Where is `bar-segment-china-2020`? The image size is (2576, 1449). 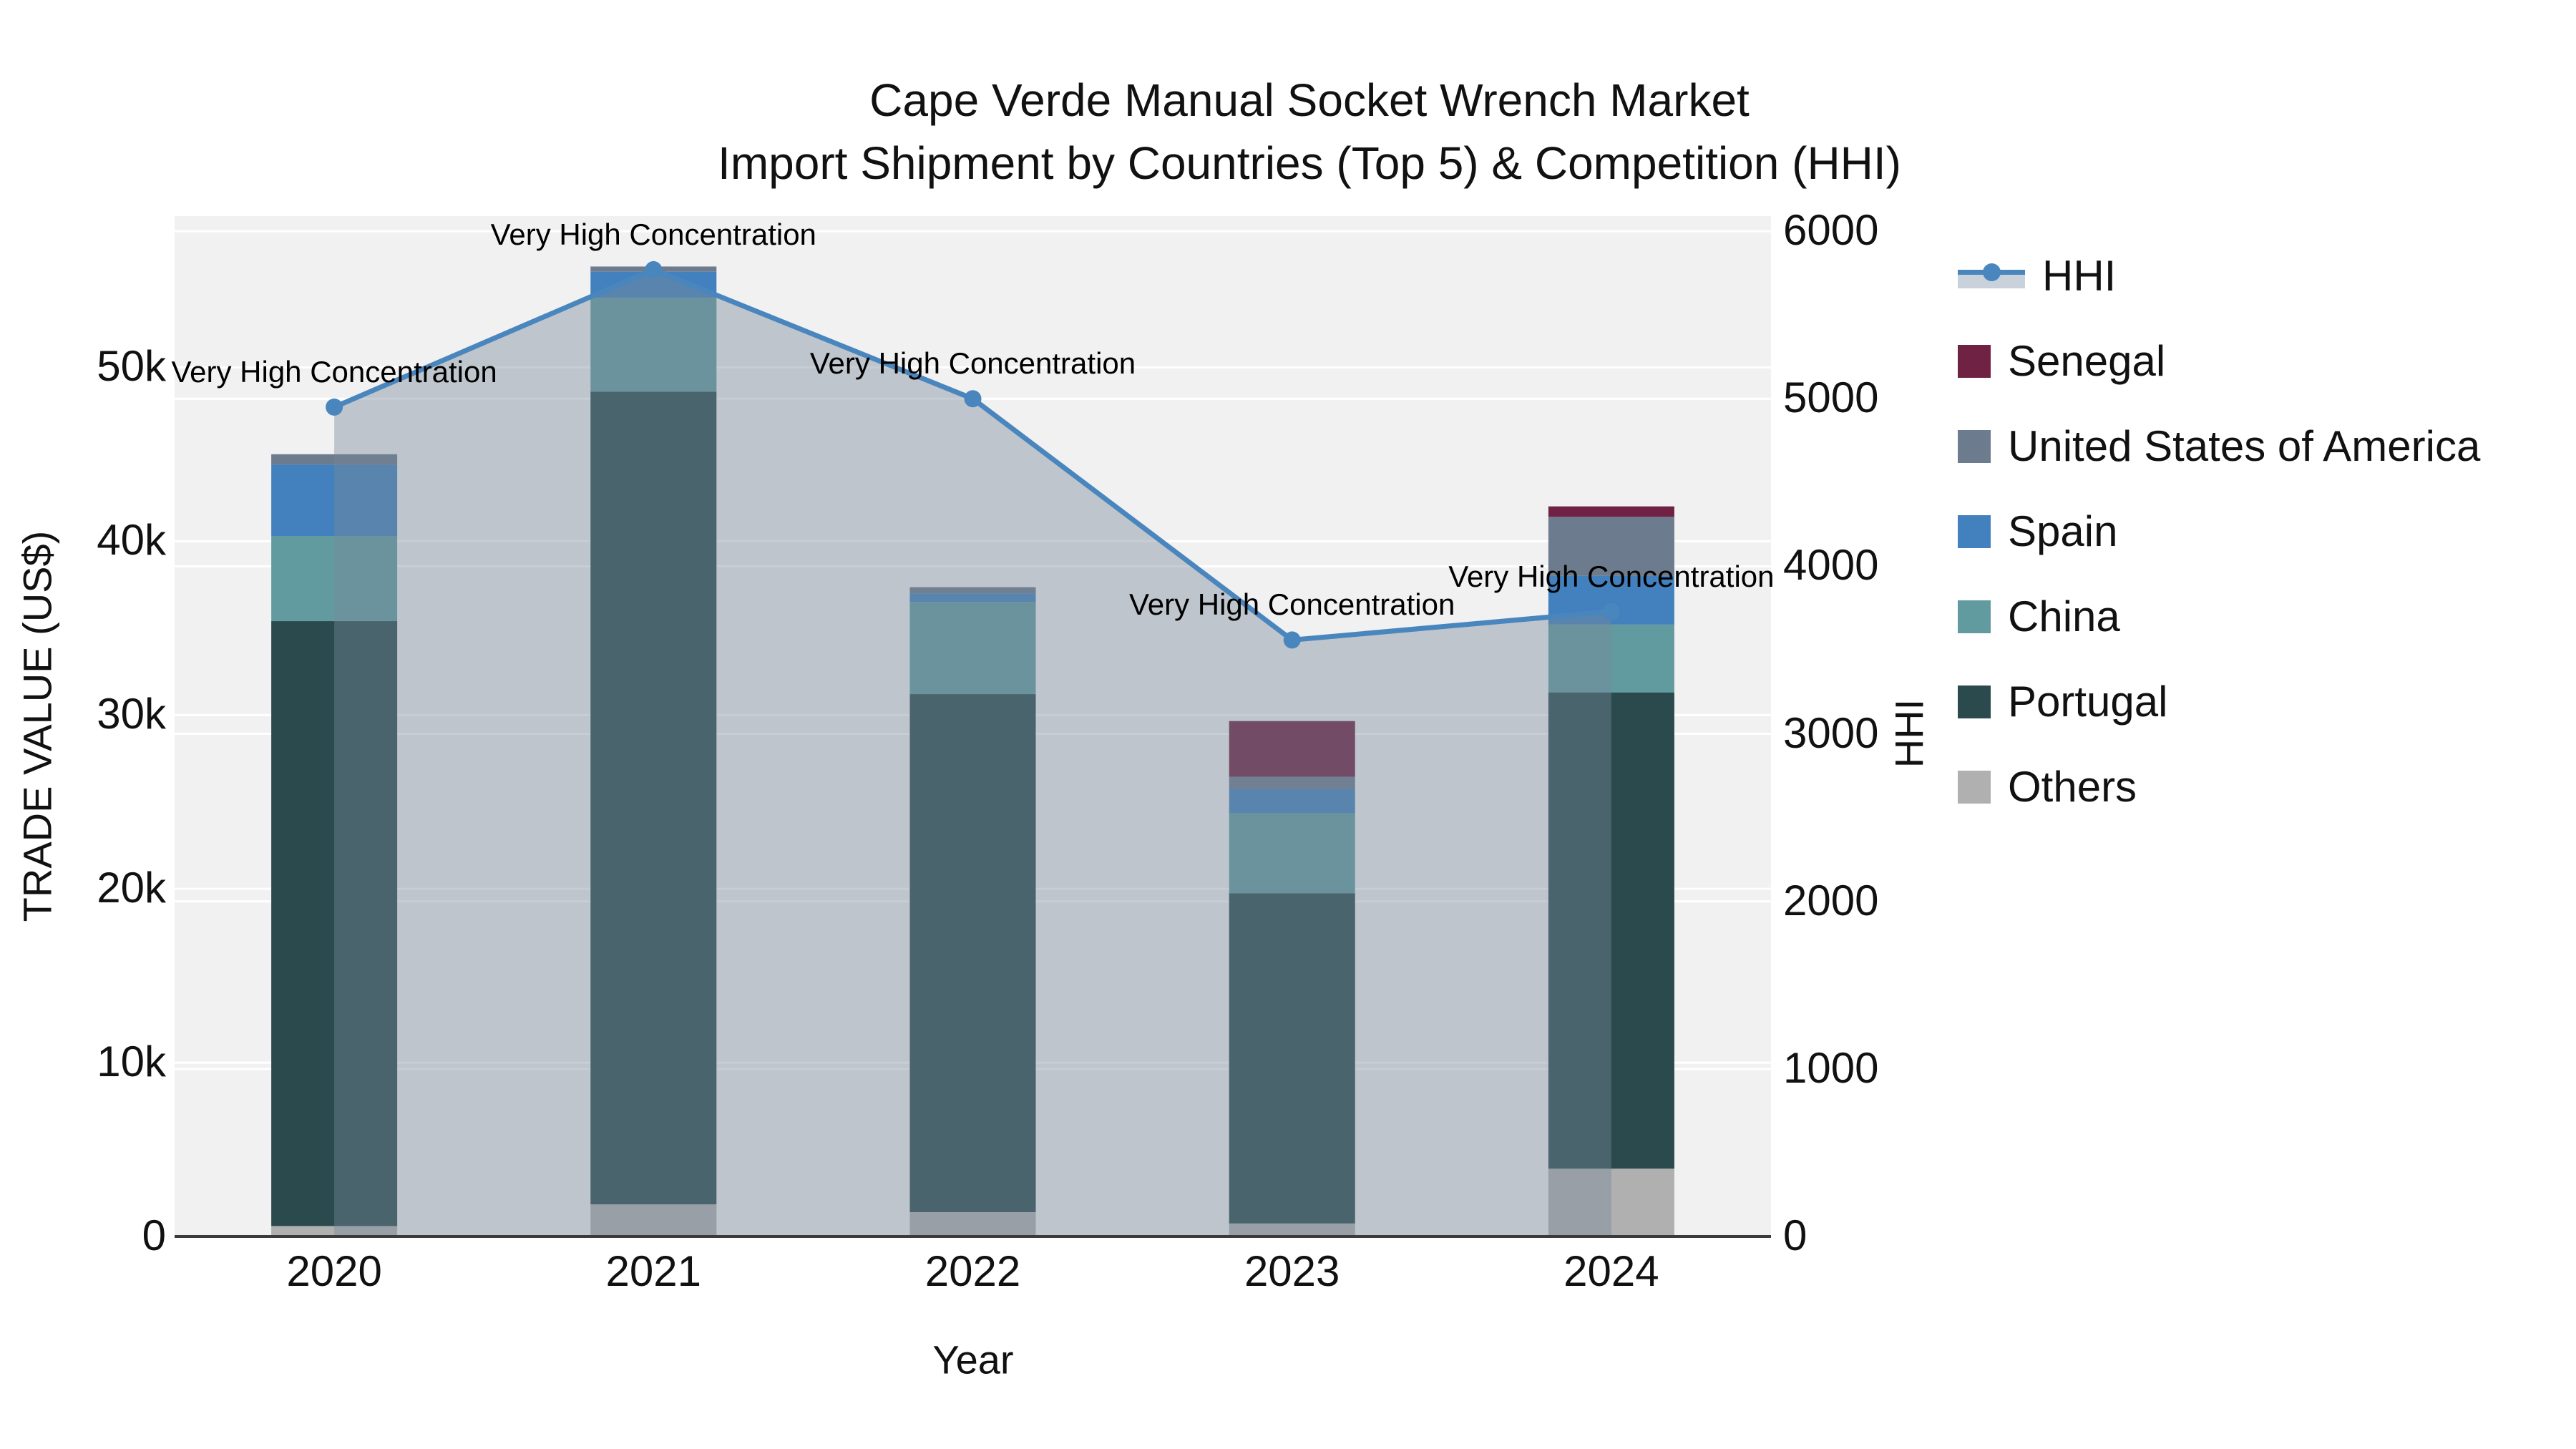 bar-segment-china-2020 is located at coordinates (334, 578).